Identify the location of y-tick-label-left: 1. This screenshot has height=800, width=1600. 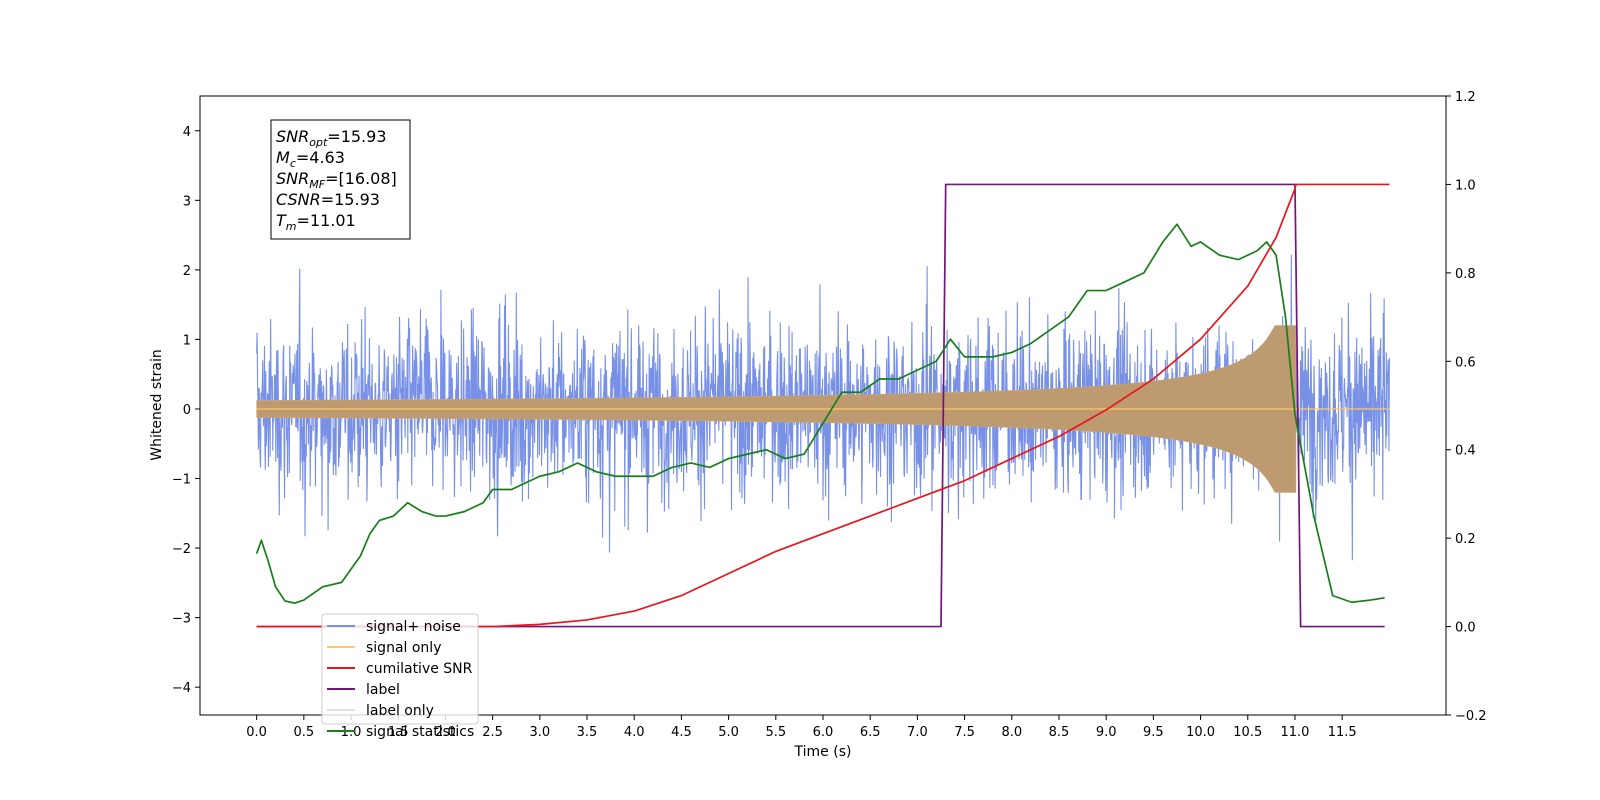
(187, 340).